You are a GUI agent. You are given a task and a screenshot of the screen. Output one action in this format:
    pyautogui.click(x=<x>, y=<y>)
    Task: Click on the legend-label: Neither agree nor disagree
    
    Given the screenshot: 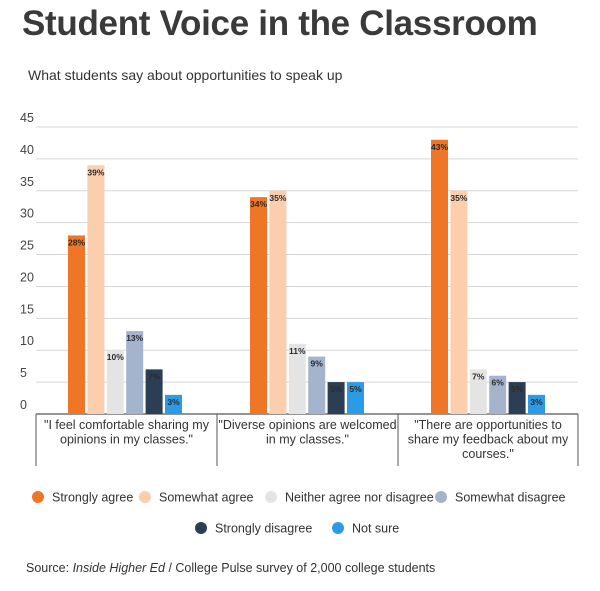 What is the action you would take?
    pyautogui.click(x=359, y=498)
    